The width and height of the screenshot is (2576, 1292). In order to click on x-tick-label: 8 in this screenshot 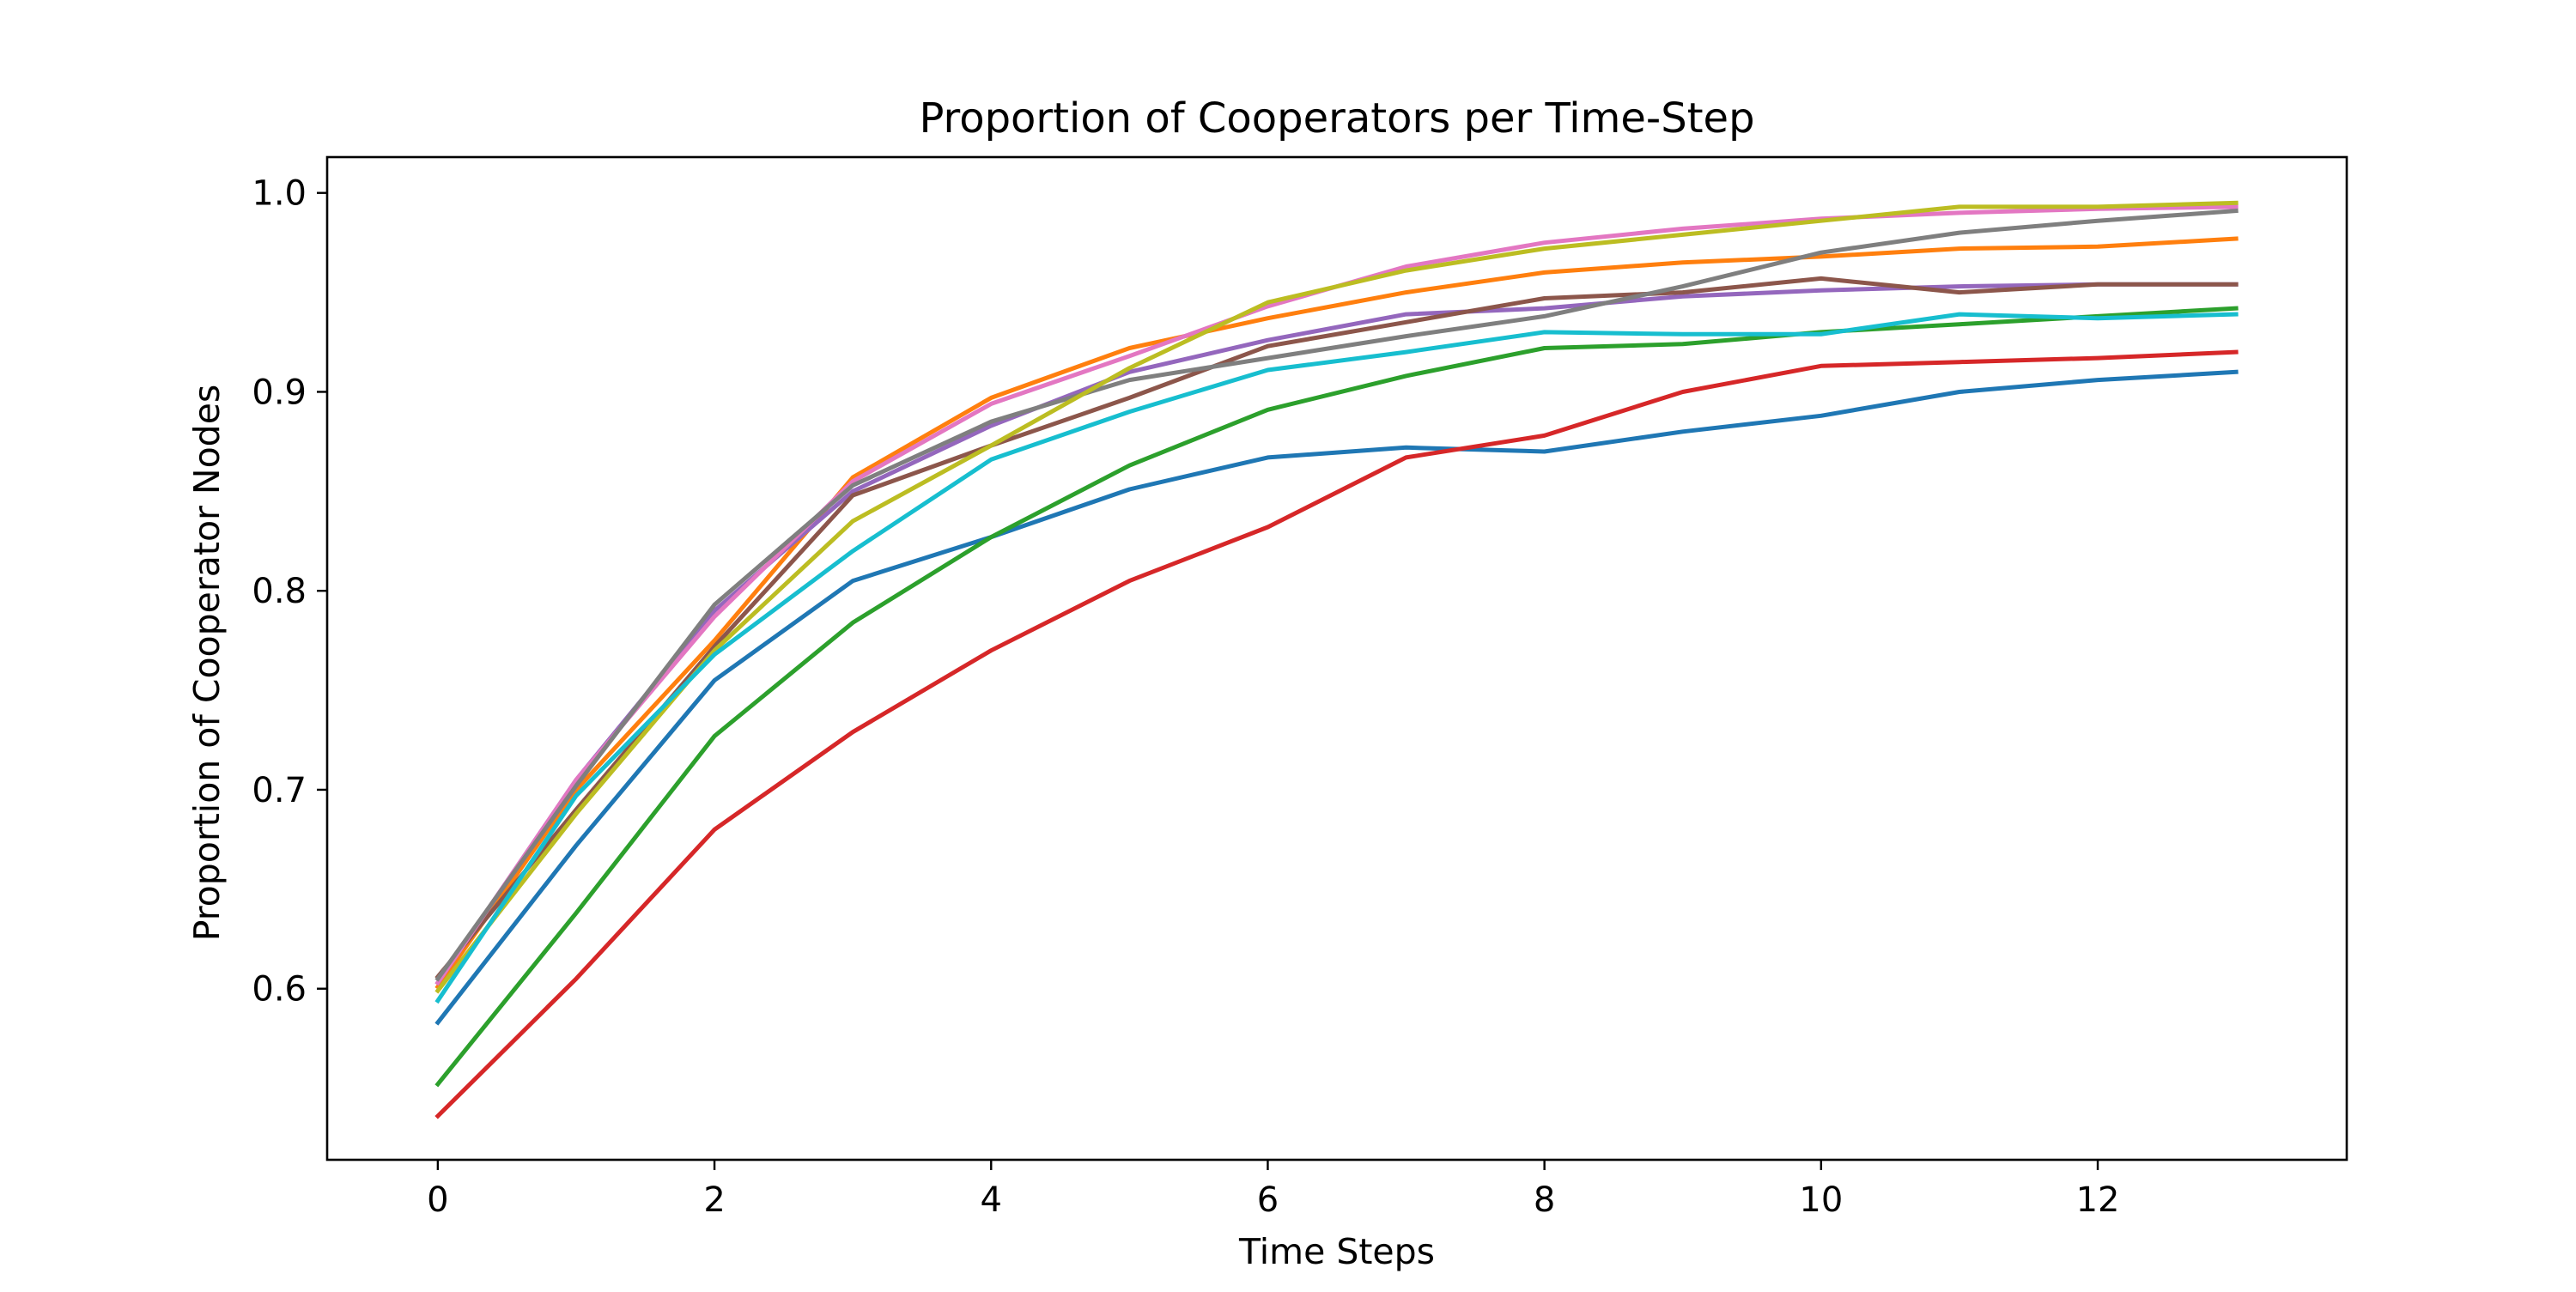, I will do `click(1544, 1200)`.